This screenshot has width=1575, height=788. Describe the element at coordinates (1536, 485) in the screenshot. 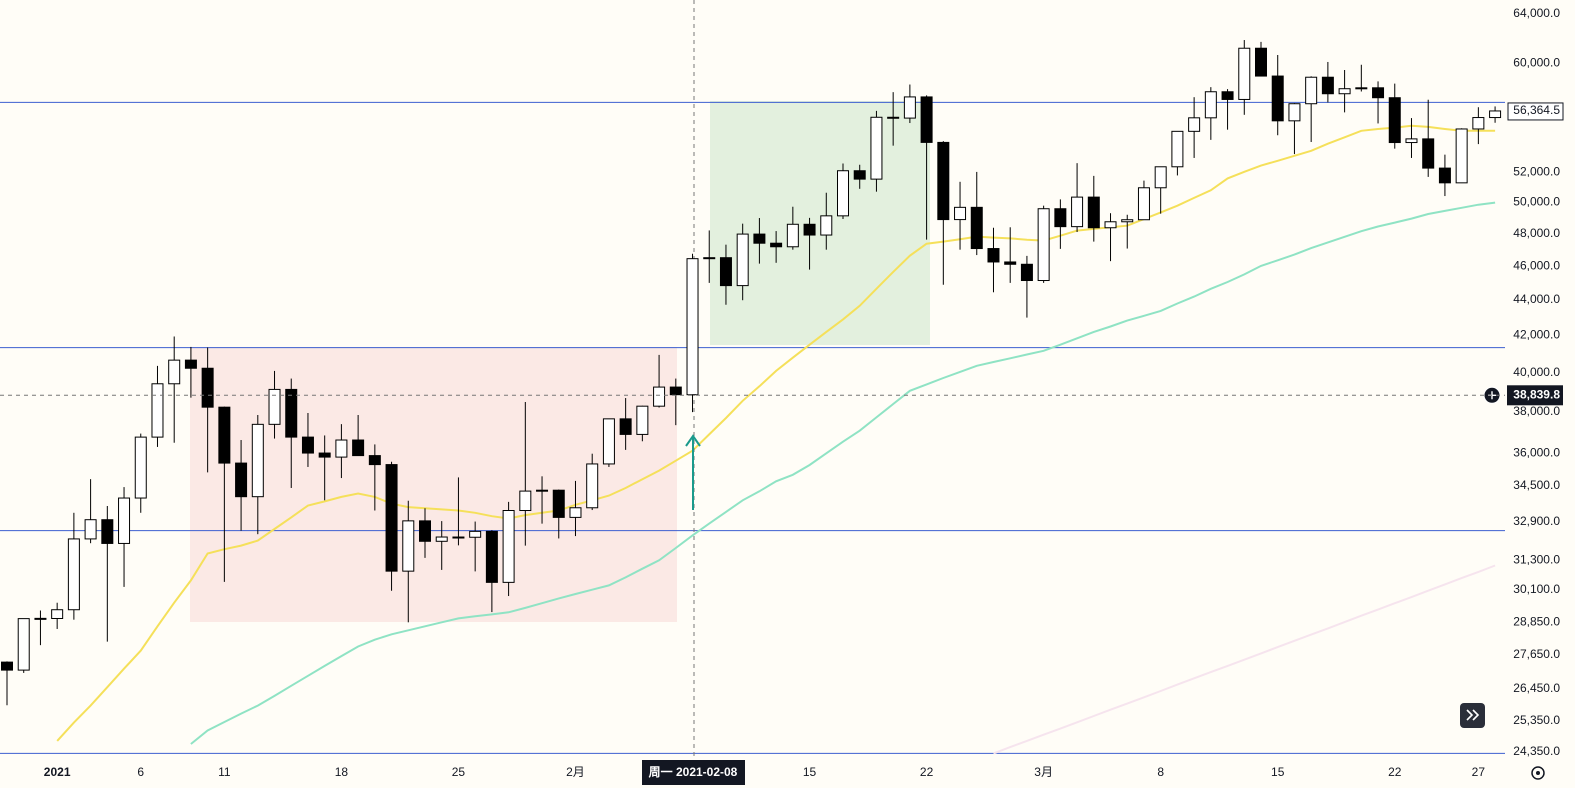

I see `y-tick-label: 34,500.0` at that location.